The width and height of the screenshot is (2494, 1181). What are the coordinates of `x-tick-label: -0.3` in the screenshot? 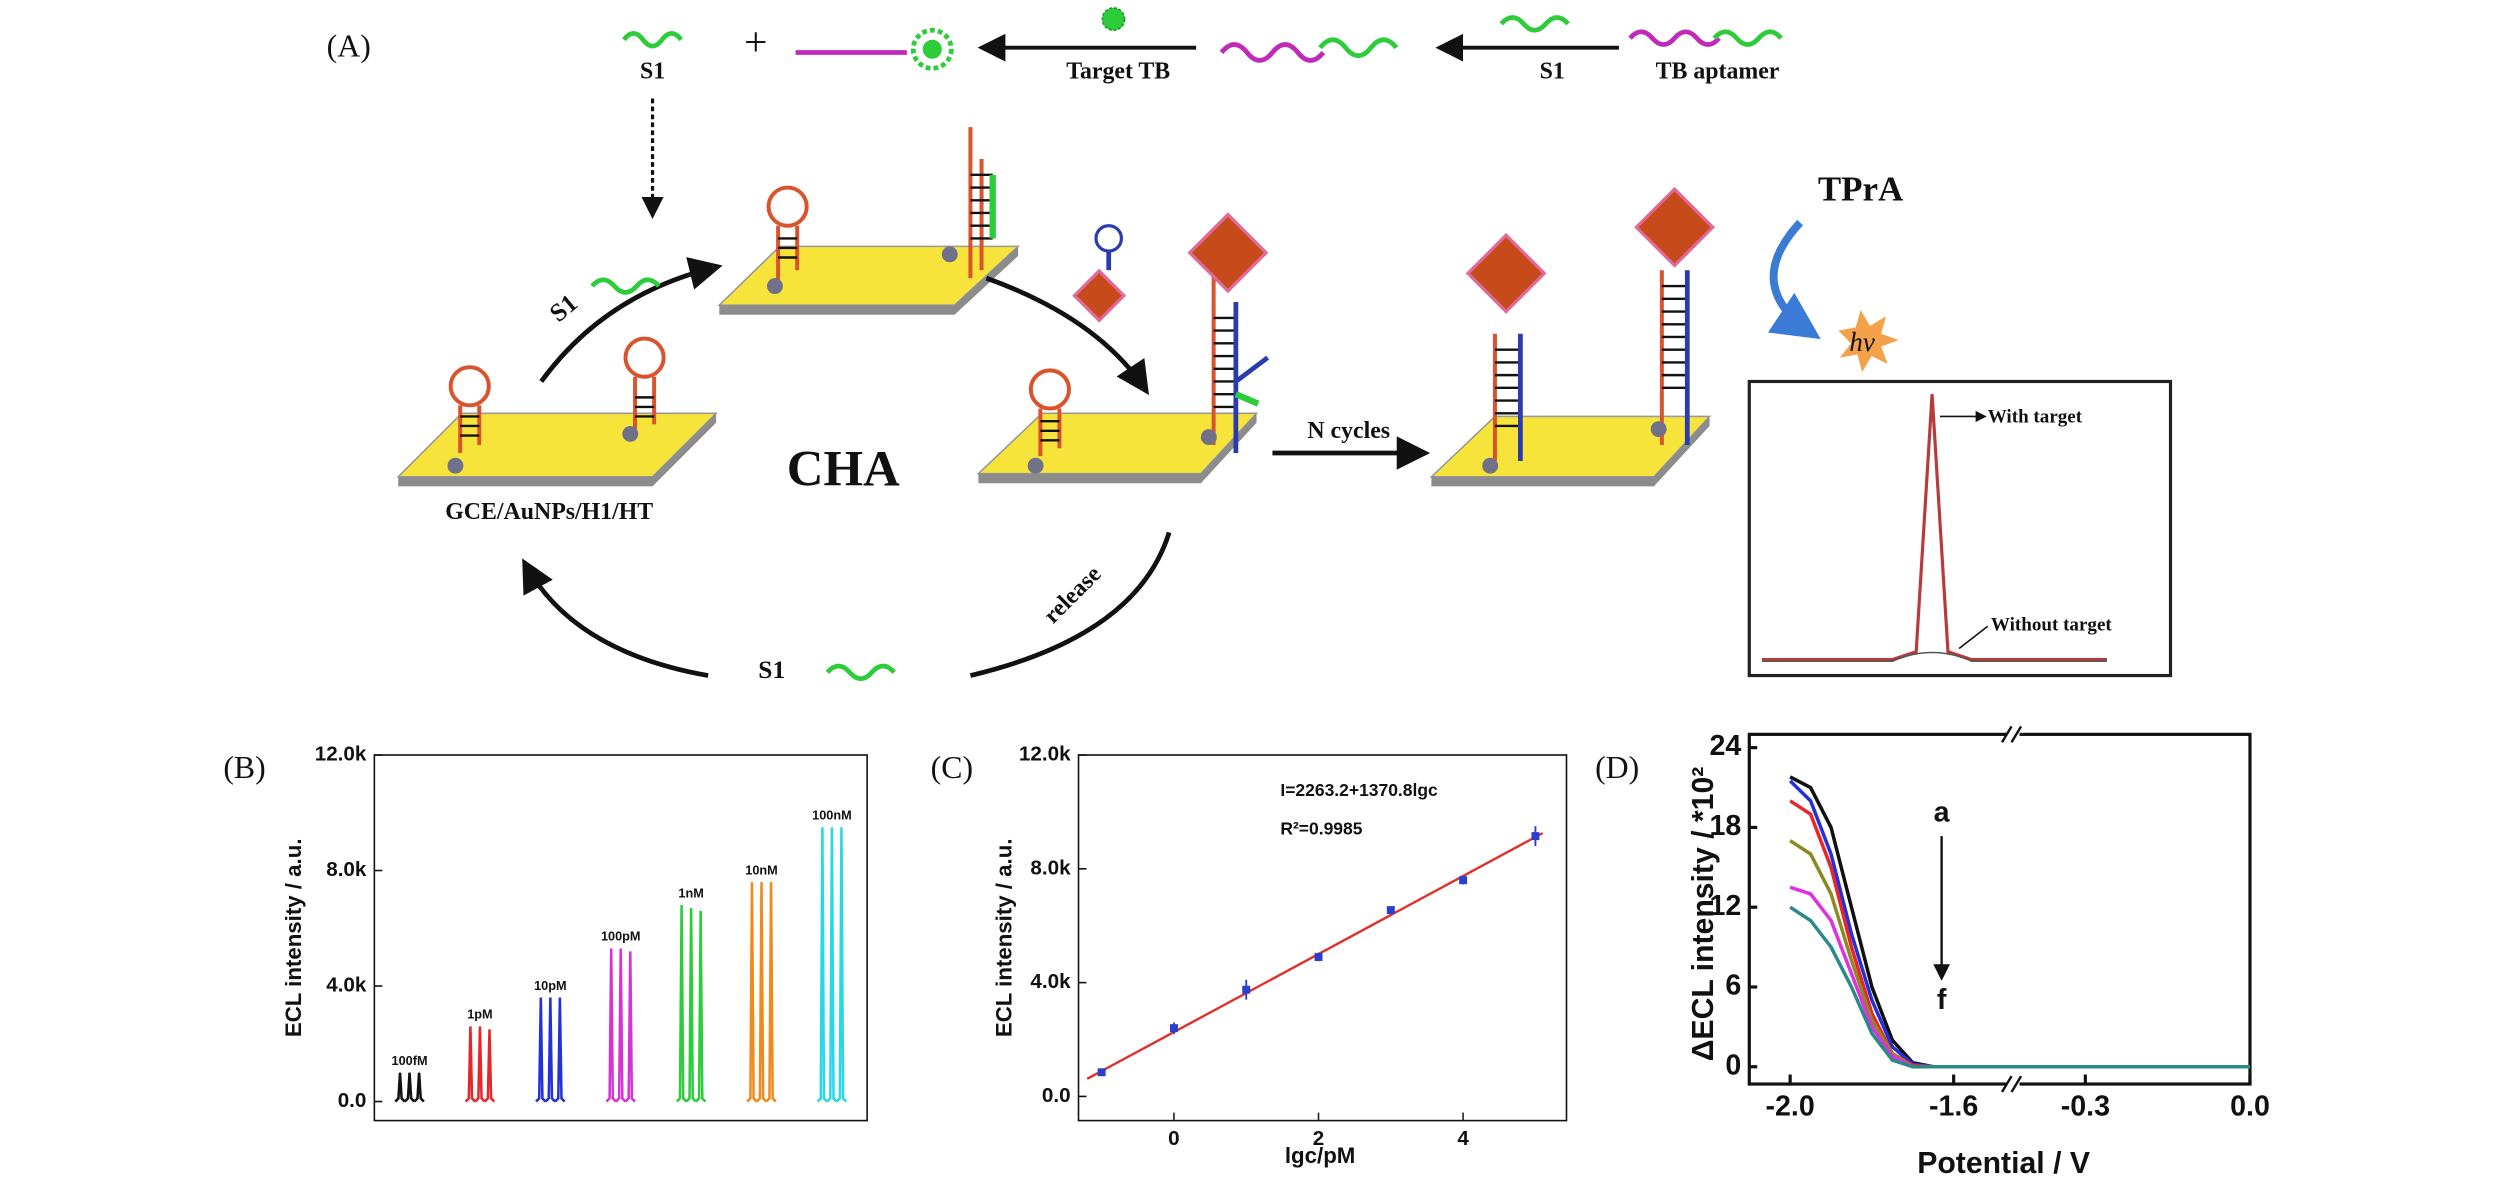 It's located at (2085, 1106).